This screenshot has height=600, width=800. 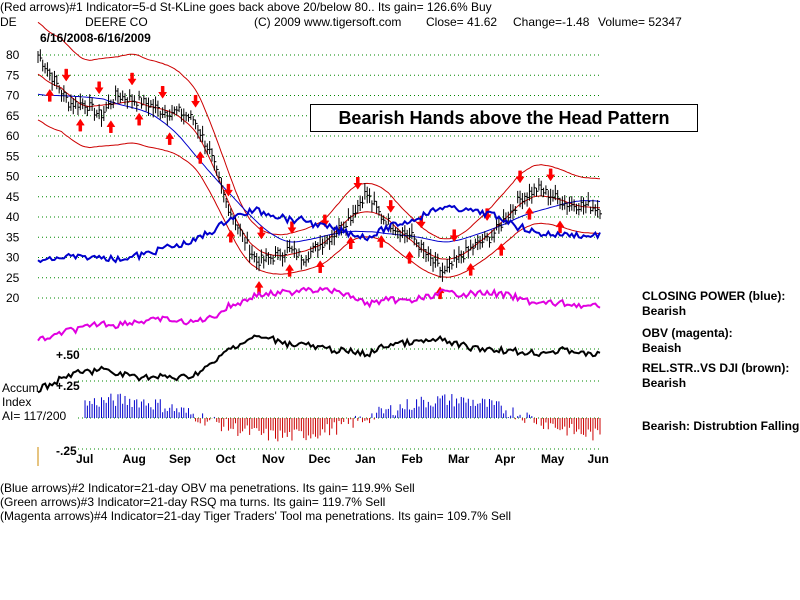 I want to click on change-value: Change=-1.48, so click(x=551, y=22).